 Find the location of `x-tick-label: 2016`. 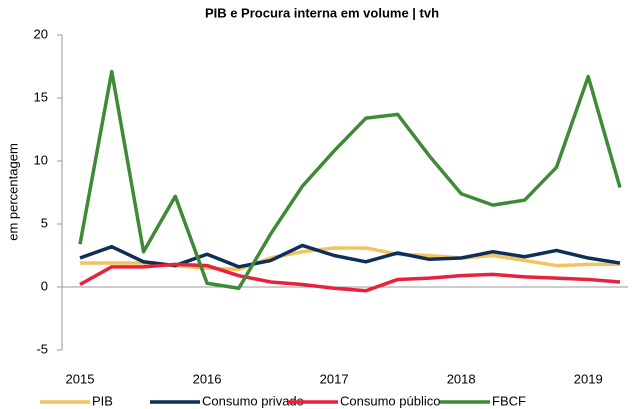

x-tick-label: 2016 is located at coordinates (207, 378).